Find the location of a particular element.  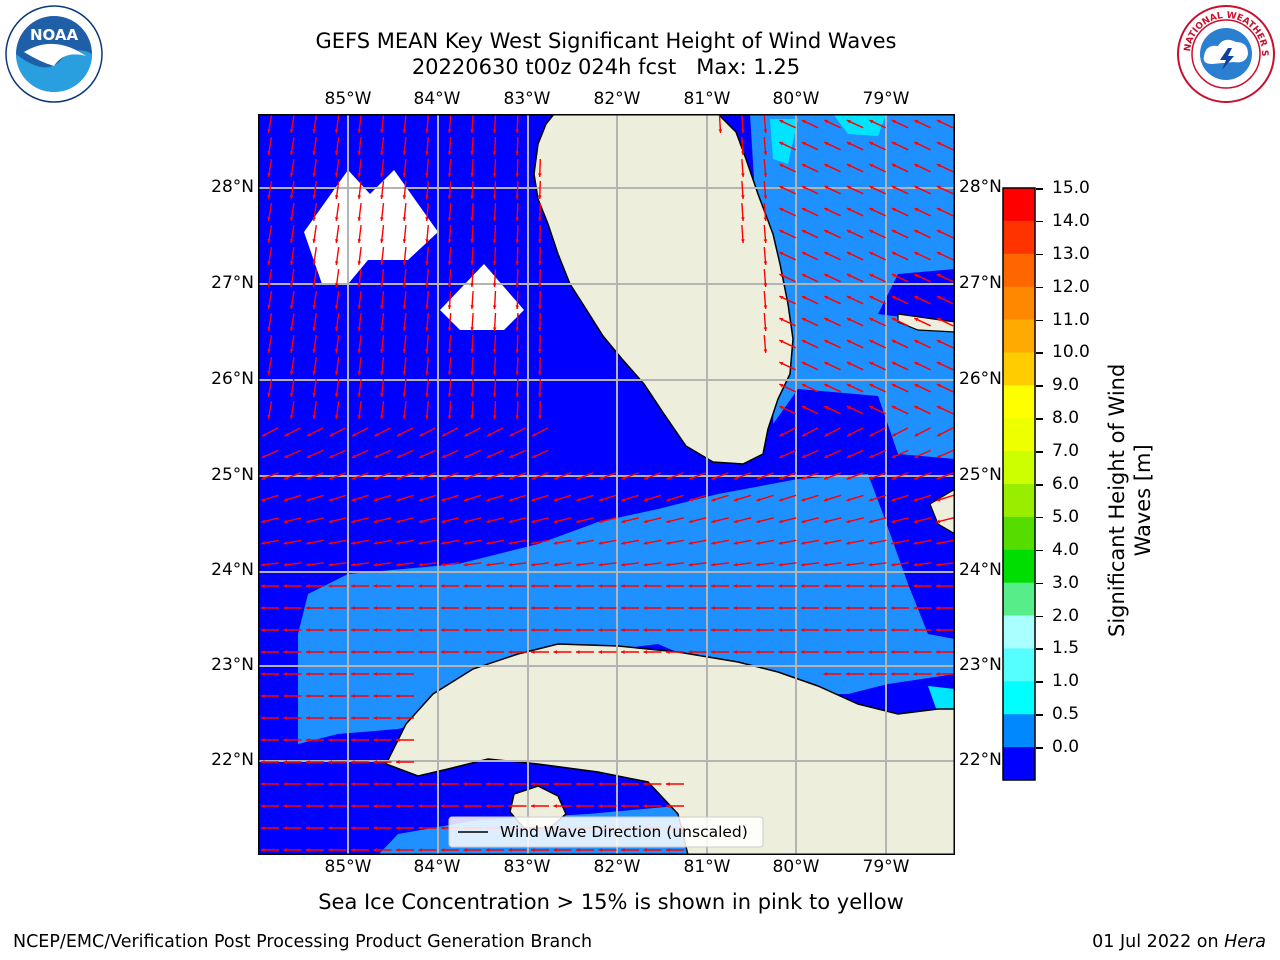

colorbar-tick-mark is located at coordinates (1039, 485).